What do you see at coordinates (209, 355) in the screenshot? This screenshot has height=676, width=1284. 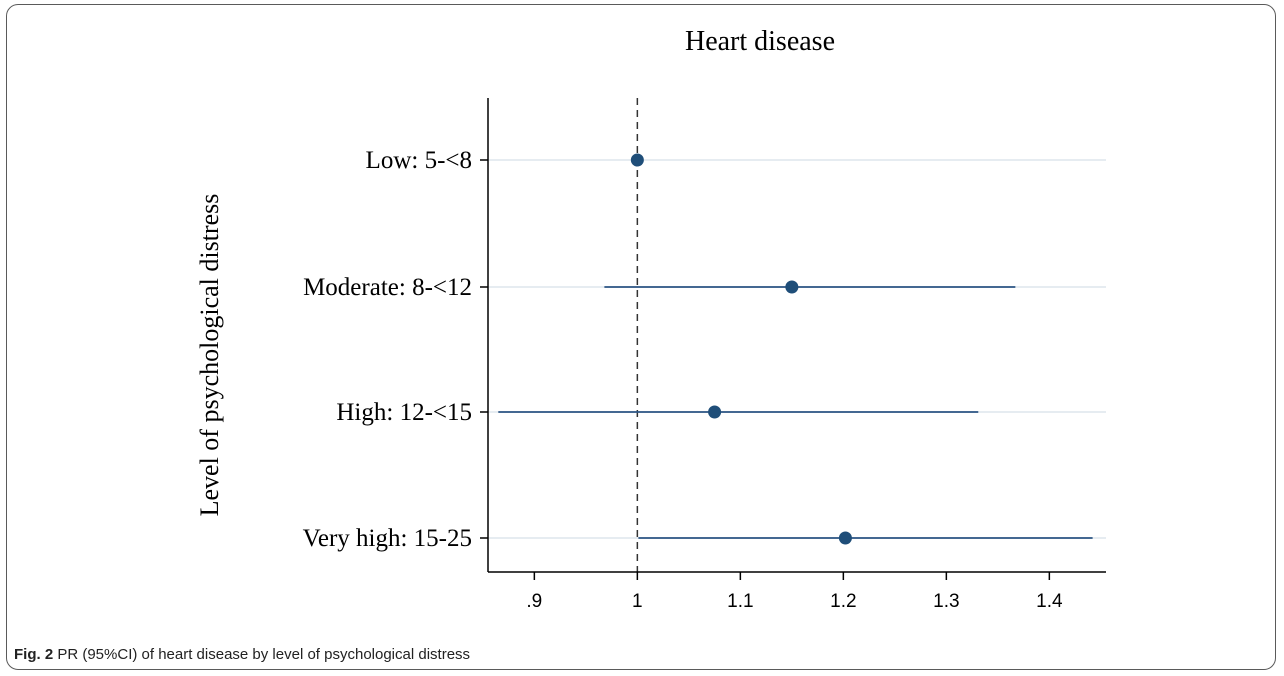 I see `y-axis-label: Level of psychological distress` at bounding box center [209, 355].